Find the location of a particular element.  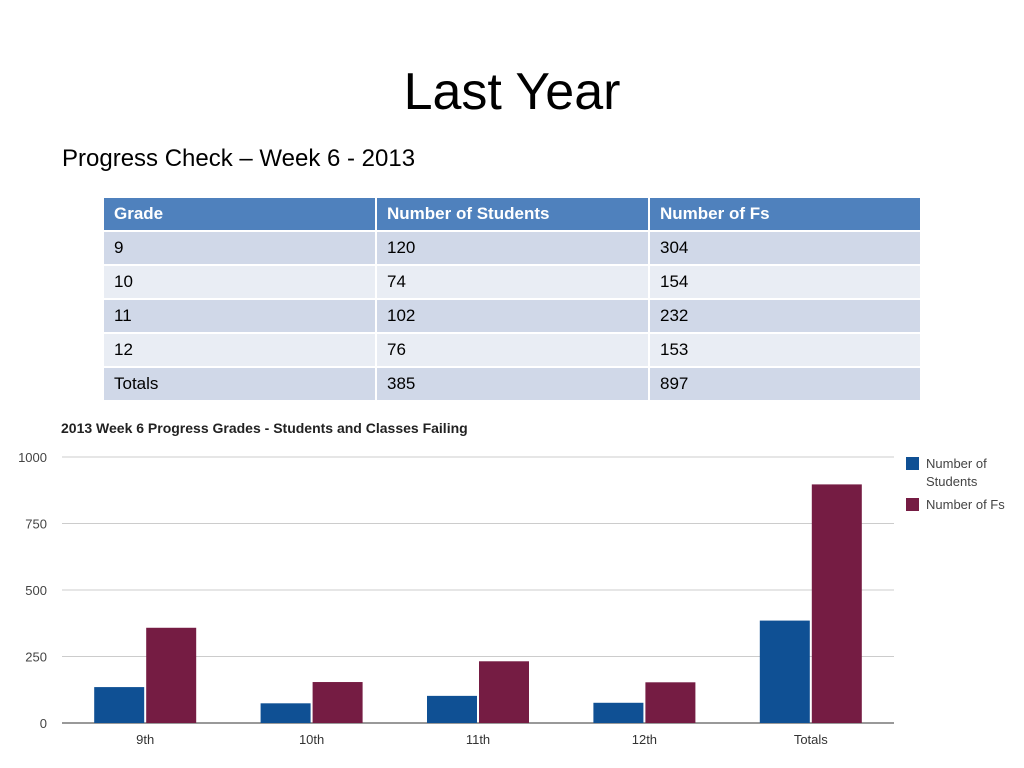

x-tick-label: 9th is located at coordinates (145, 739).